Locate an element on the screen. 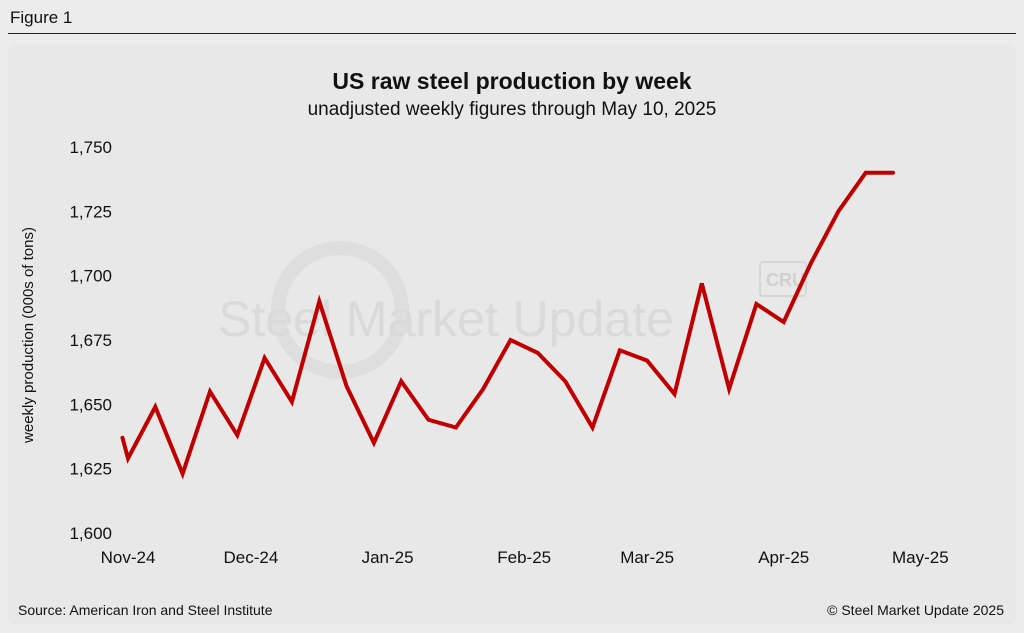 The height and width of the screenshot is (633, 1024). watermark-logo is located at coordinates (783, 279).